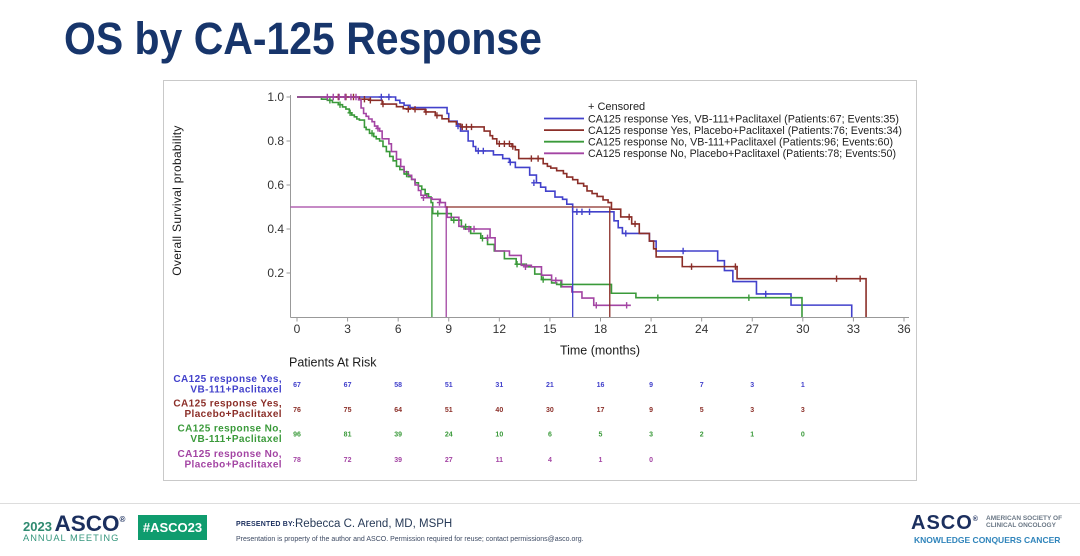  What do you see at coordinates (333, 363) in the screenshot?
I see `svg-text: Patients At Risk` at bounding box center [333, 363].